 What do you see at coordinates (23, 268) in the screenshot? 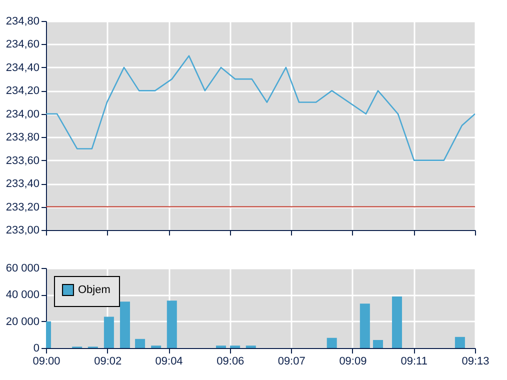
I see `y-tick-label: 60 000` at bounding box center [23, 268].